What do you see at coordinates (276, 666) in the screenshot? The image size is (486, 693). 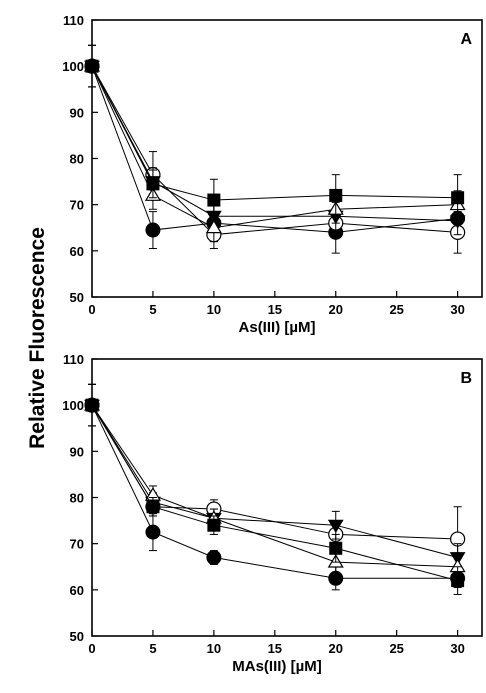 I see `x-axis-title: MAs(III) [µM]` at bounding box center [276, 666].